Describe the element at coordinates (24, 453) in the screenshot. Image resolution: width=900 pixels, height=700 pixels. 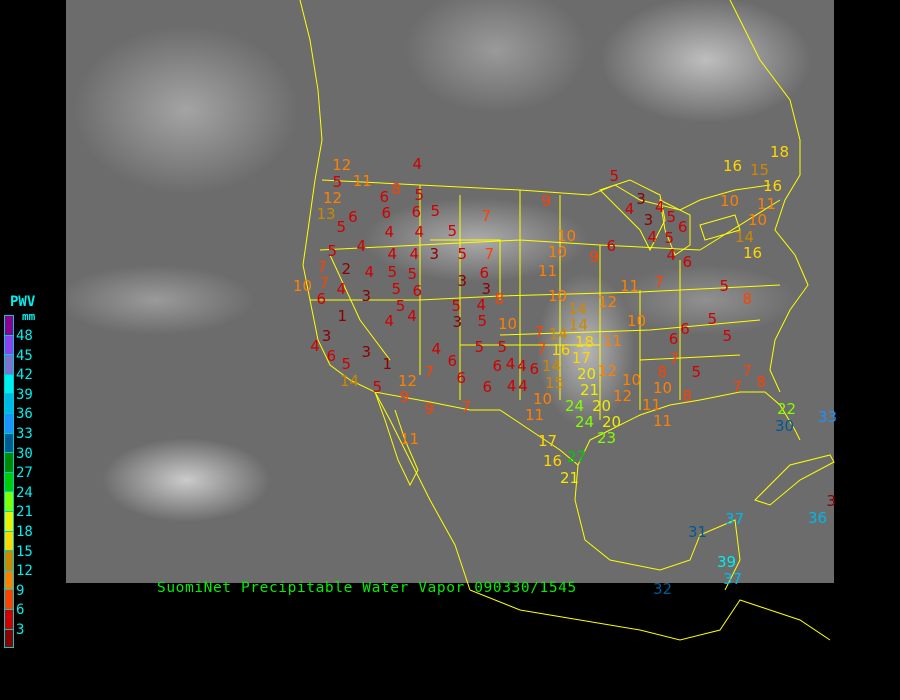
I see `legend-tick-label: 30` at that location.